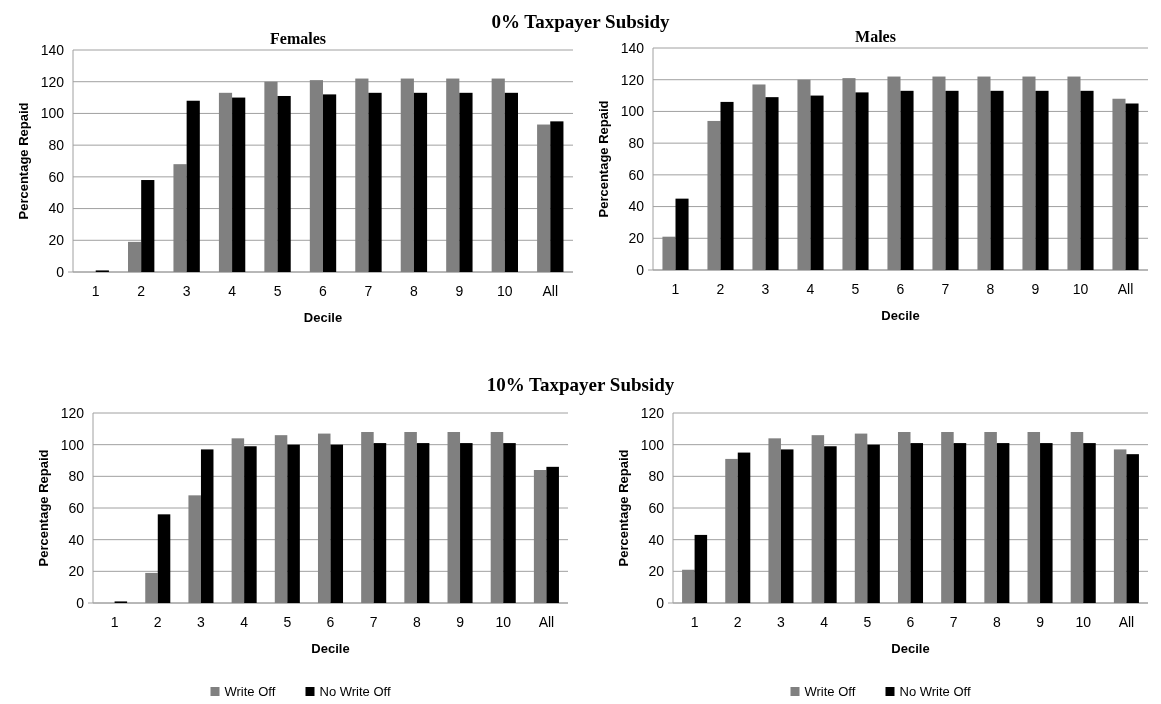 This screenshot has width=1161, height=704. What do you see at coordinates (580, 384) in the screenshot?
I see `chart-subtitle: 10% Taxpayer Subsidy` at bounding box center [580, 384].